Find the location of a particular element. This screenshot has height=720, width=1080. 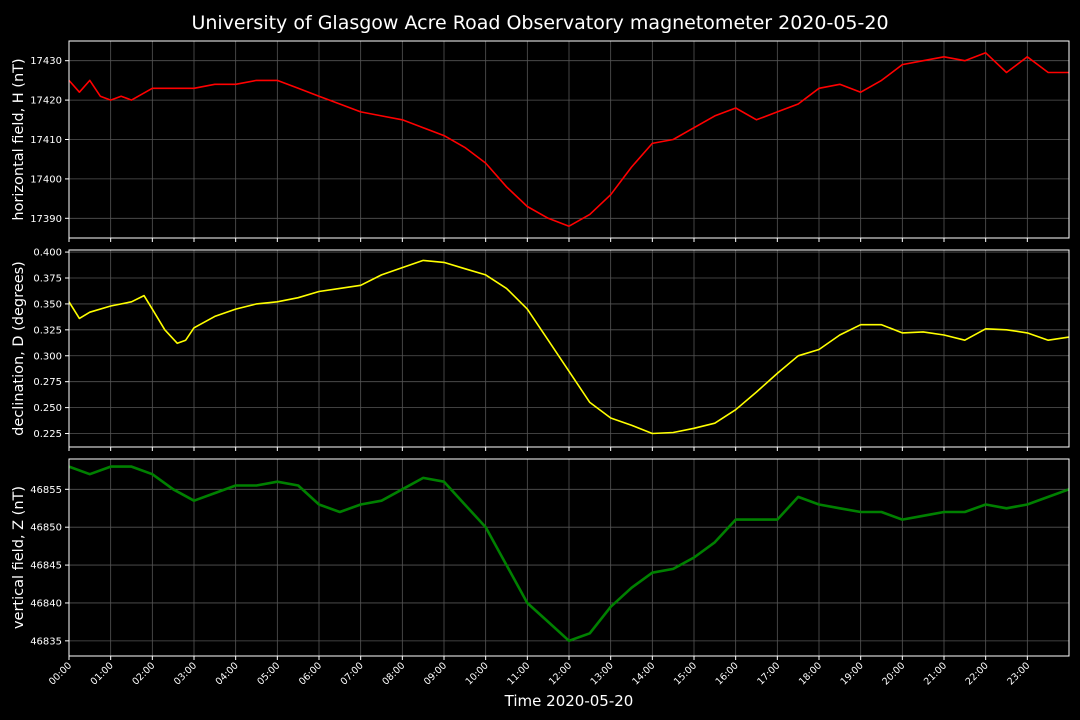

y-axis-label: vertical field, Z (nT) is located at coordinates (19, 557).